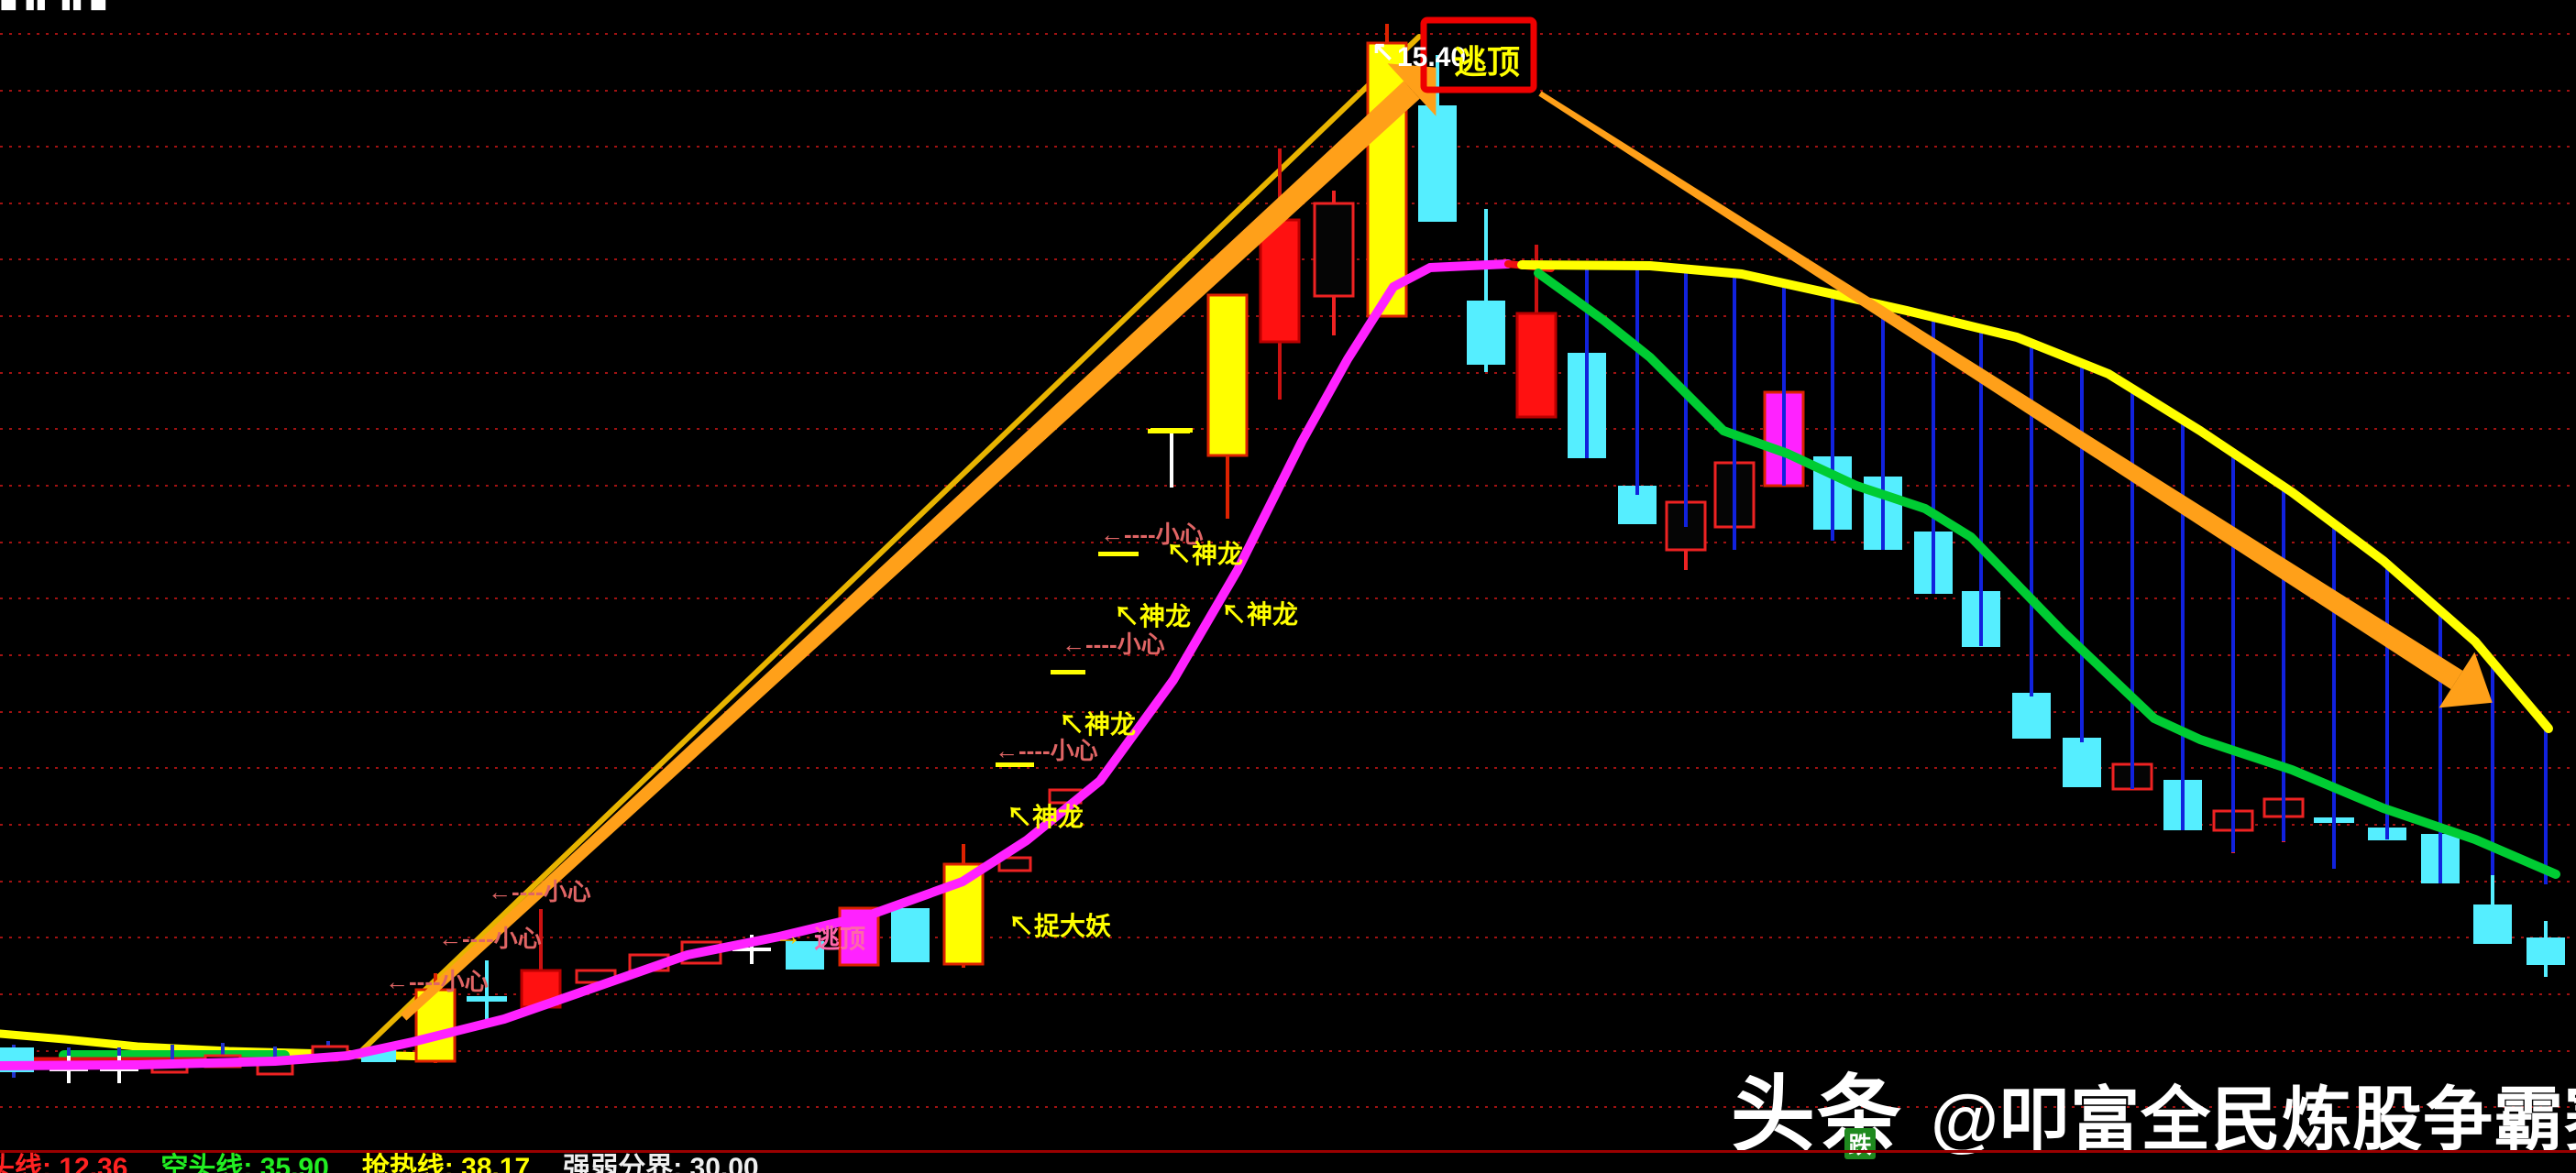 The image size is (2576, 1173). Describe the element at coordinates (1383, 52) in the screenshot. I see `peak-arrow-icon: ↖` at that location.